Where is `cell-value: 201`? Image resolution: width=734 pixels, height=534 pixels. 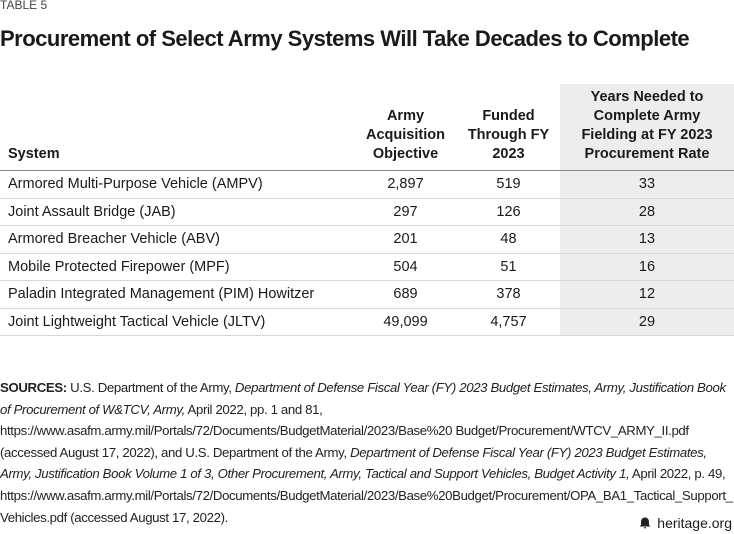
cell-value: 201 is located at coordinates (405, 239).